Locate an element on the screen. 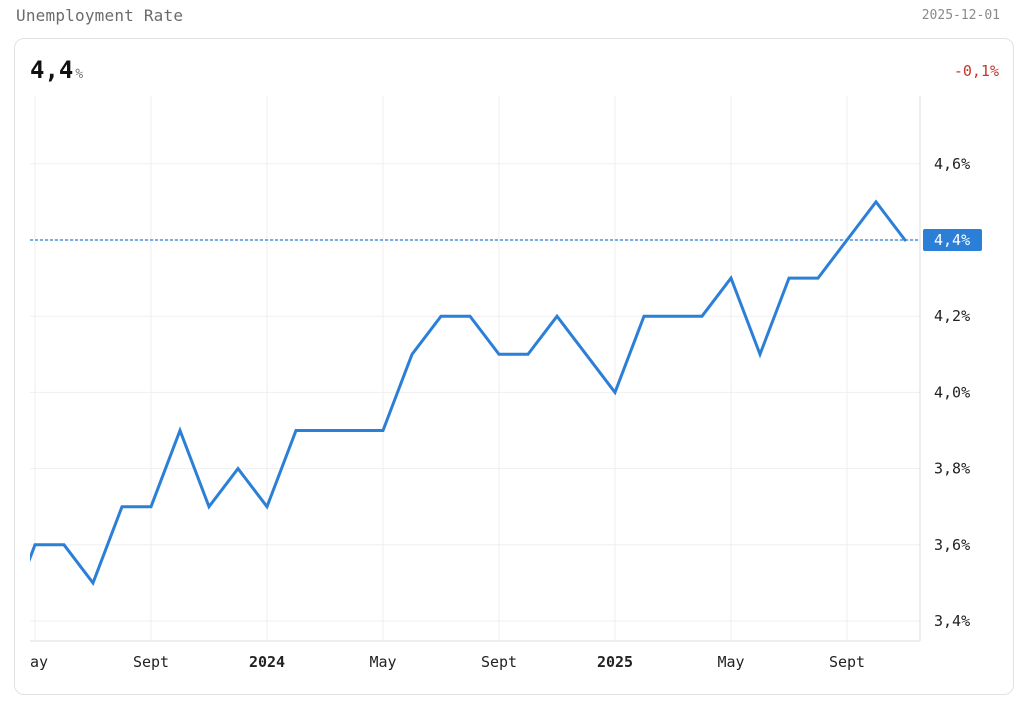 This screenshot has height=717, width=1024. current-value: 4,4 is located at coordinates (52, 70).